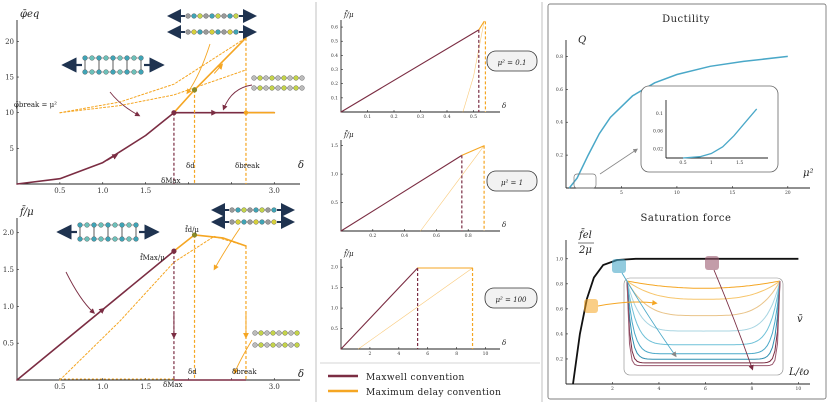 The image size is (830, 404). I want to click on saturation-x-tick-label: 10, so click(799, 389).